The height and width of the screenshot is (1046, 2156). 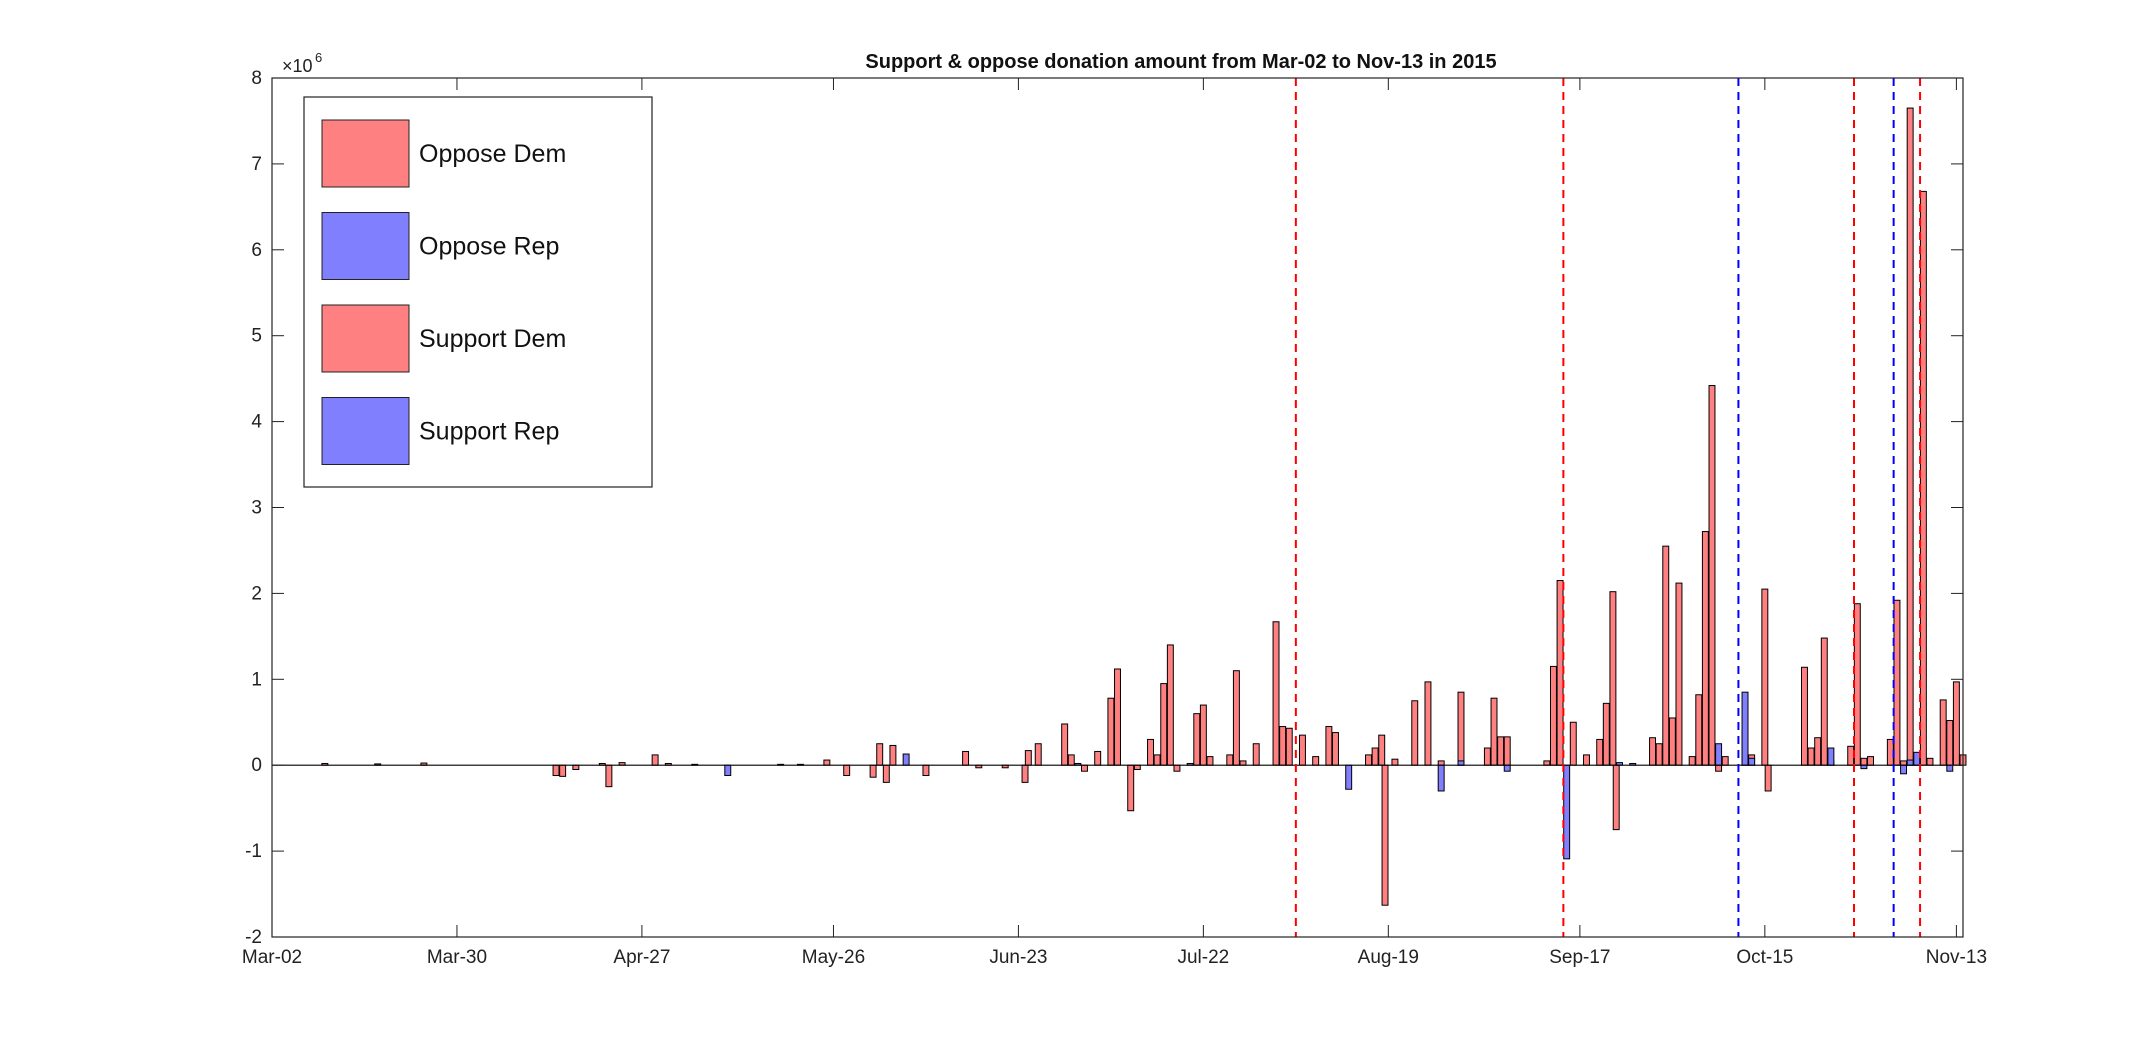 What do you see at coordinates (489, 432) in the screenshot?
I see `legend-label: Support Rep` at bounding box center [489, 432].